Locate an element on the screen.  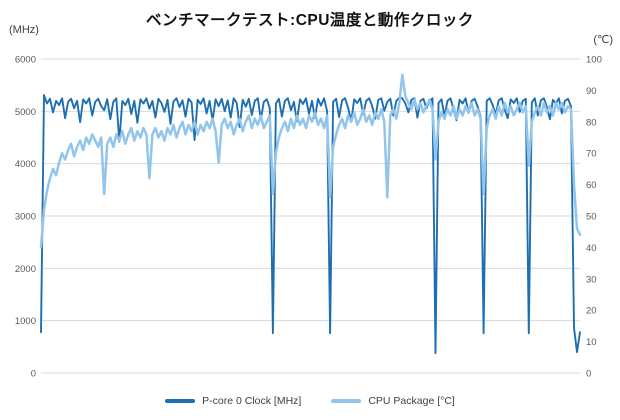
right-axis-tick-label: 20 is located at coordinates (591, 311).